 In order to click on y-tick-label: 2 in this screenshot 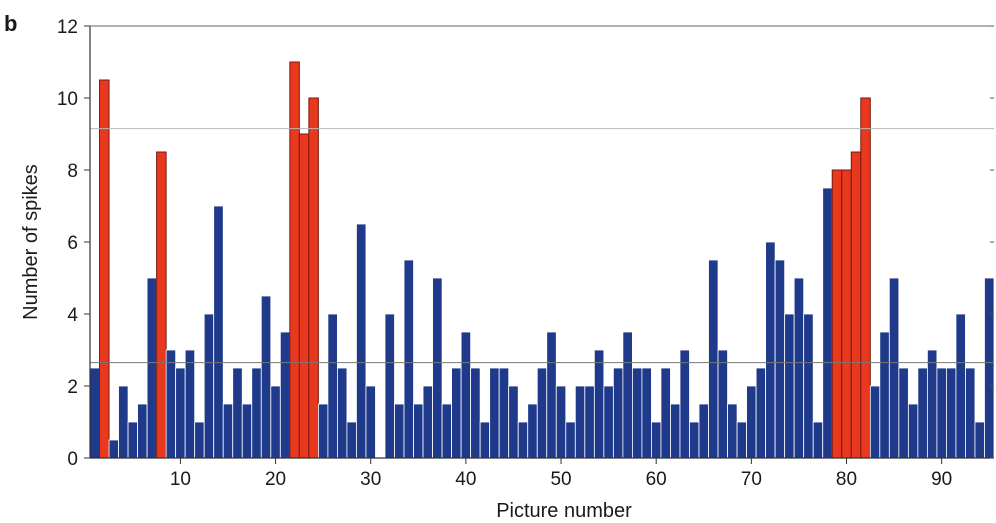, I will do `click(72, 387)`.